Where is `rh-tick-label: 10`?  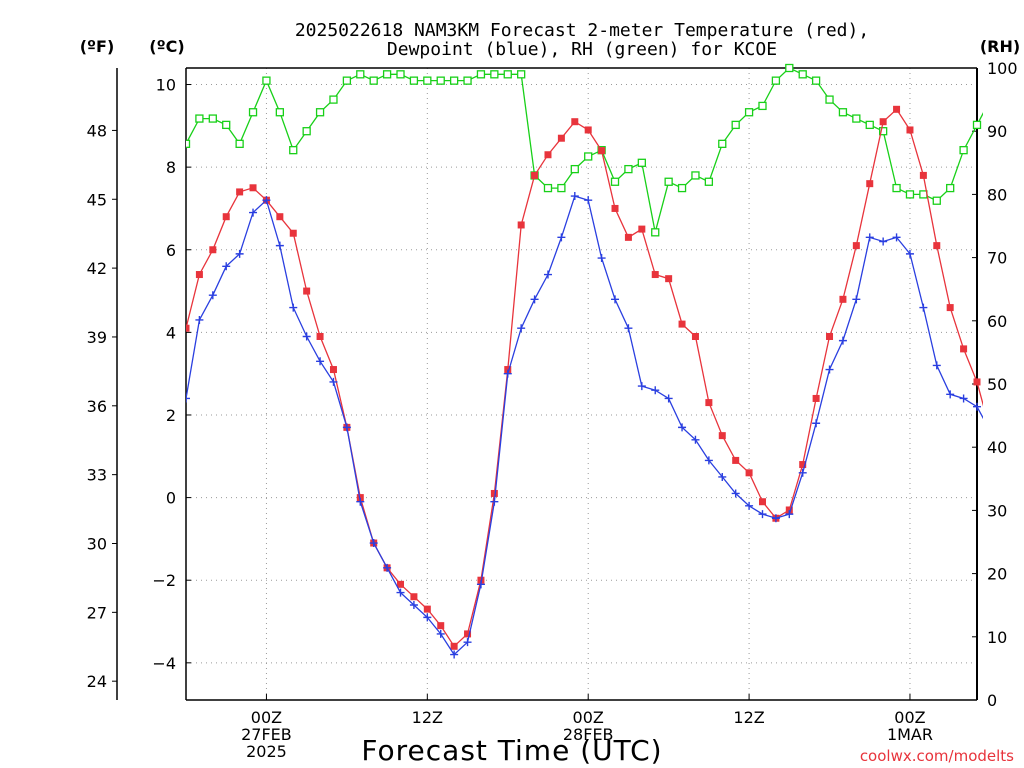 rh-tick-label: 10 is located at coordinates (997, 637).